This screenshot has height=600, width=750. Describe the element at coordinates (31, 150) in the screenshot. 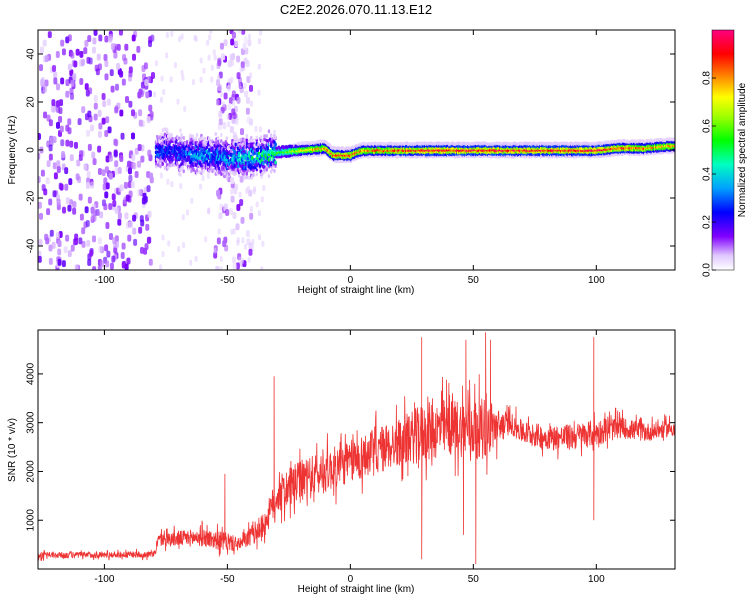

I see `spectrogram-y-tick-label: 0` at that location.